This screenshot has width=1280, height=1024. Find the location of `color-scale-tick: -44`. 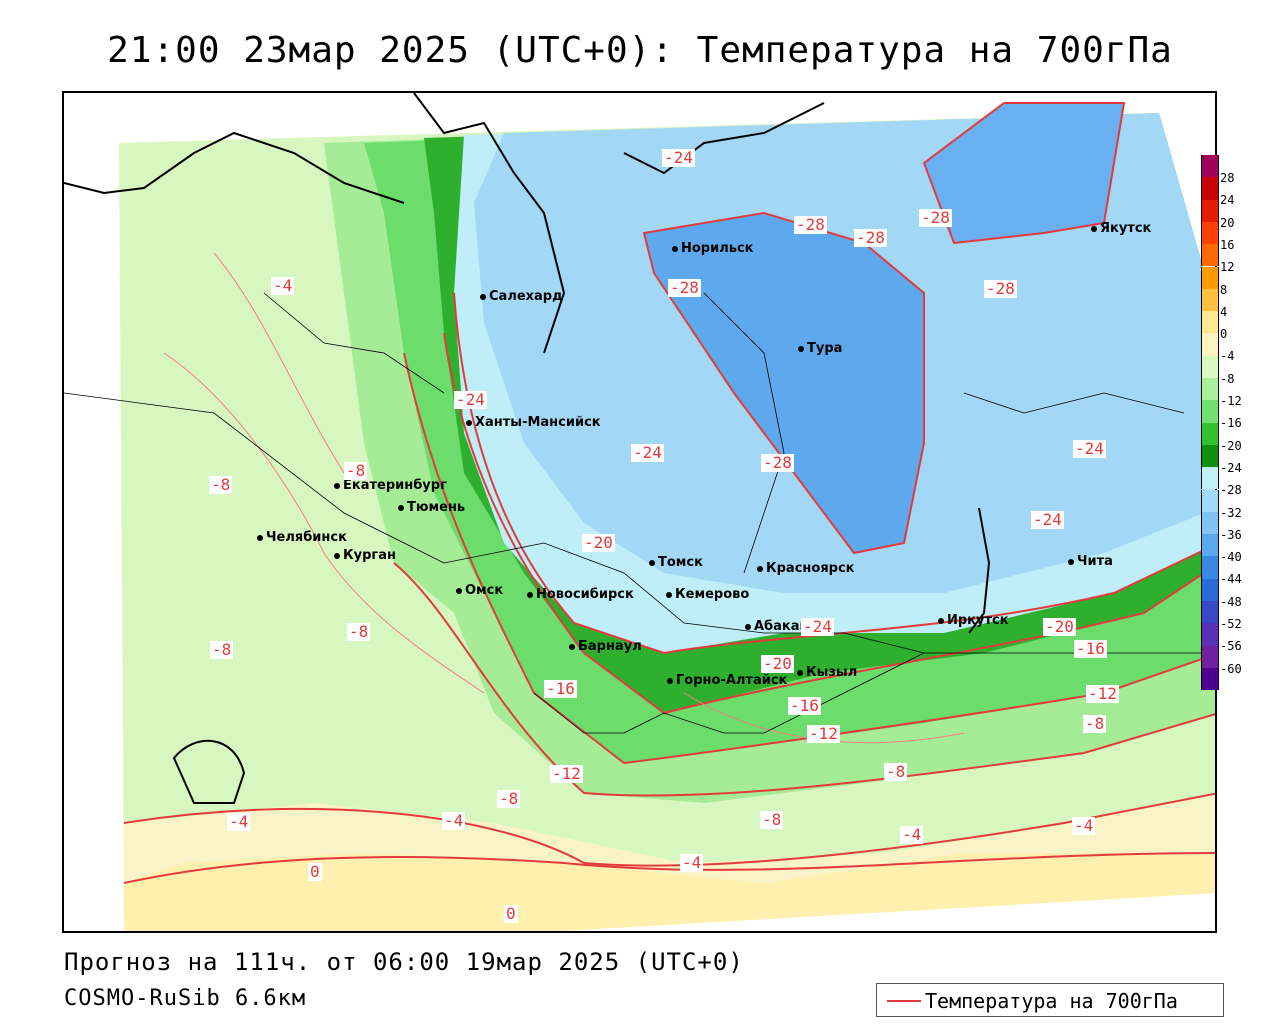

color-scale-tick: -44 is located at coordinates (1231, 579).